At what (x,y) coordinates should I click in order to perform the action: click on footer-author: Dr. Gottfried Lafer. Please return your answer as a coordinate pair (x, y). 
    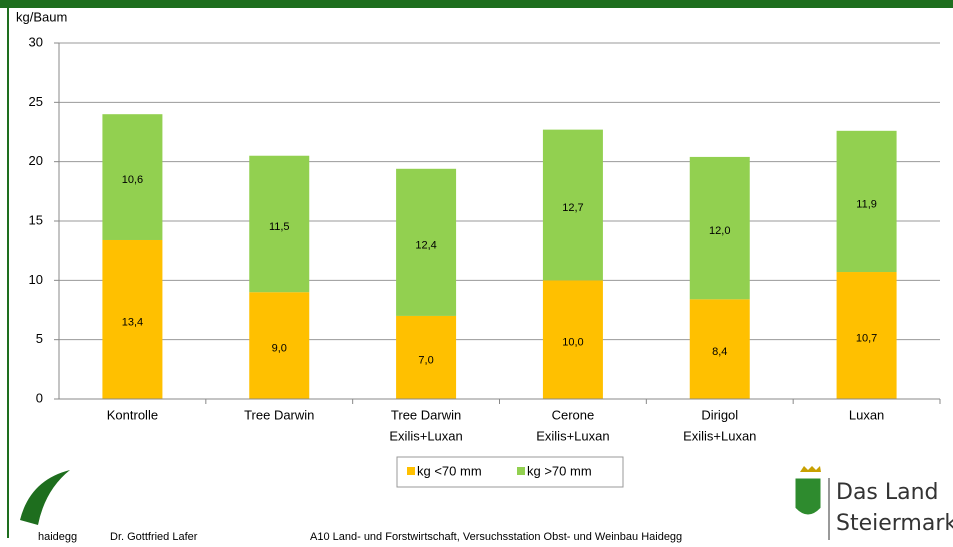
    Looking at the image, I should click on (154, 537).